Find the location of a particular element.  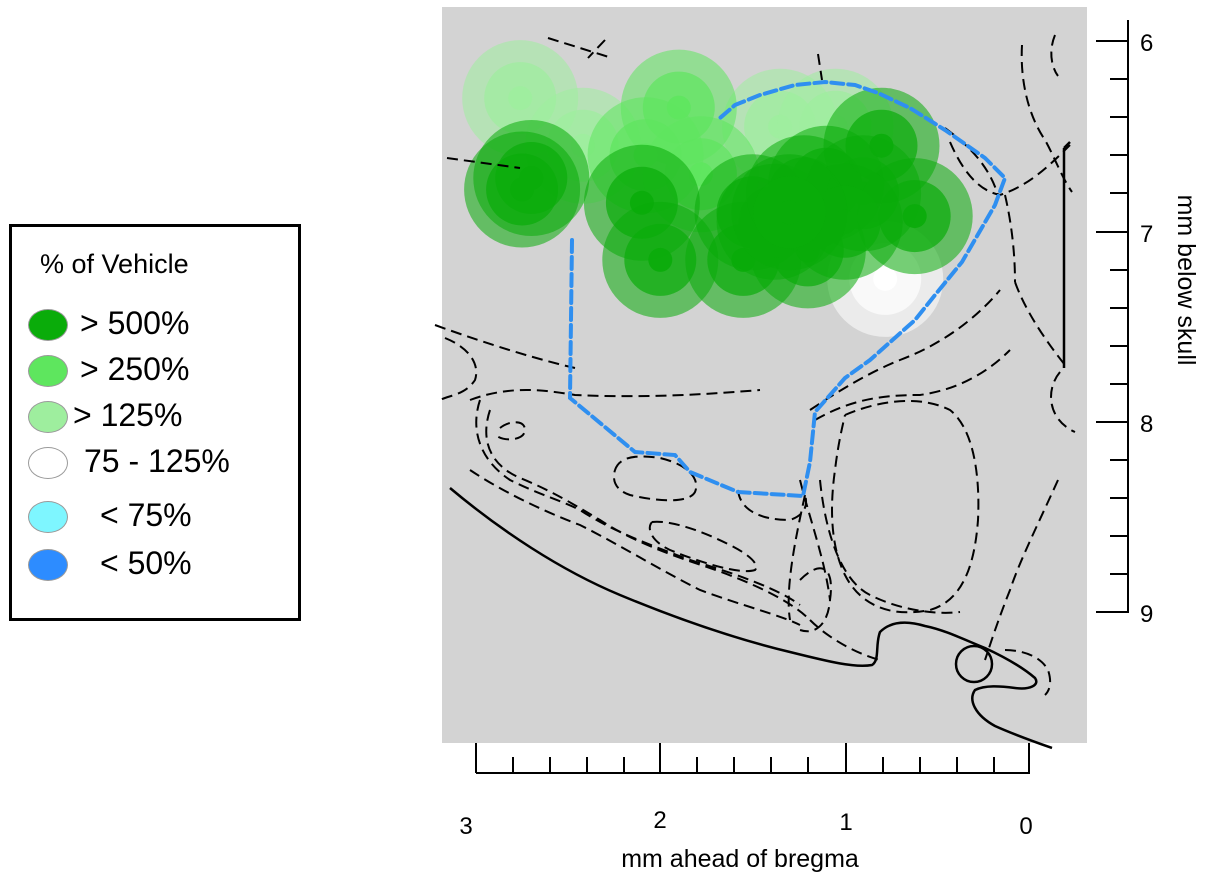

y-tick-label: 6 is located at coordinates (1146, 43).